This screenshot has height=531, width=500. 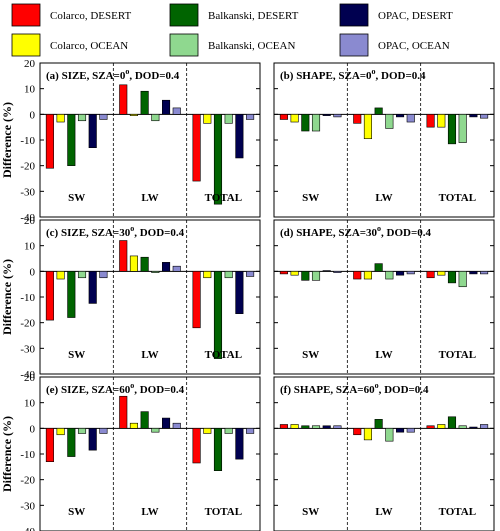 What do you see at coordinates (327, 390) in the screenshot?
I see `panel-title-main: (f) SHAPE, SZA=60` at bounding box center [327, 390].